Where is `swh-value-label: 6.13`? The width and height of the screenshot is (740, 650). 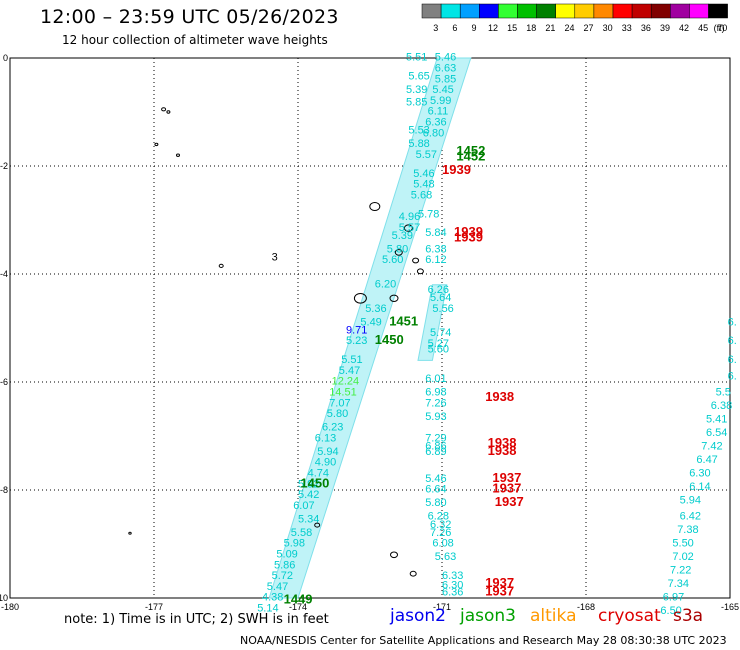 swh-value-label: 6.13 is located at coordinates (325, 438).